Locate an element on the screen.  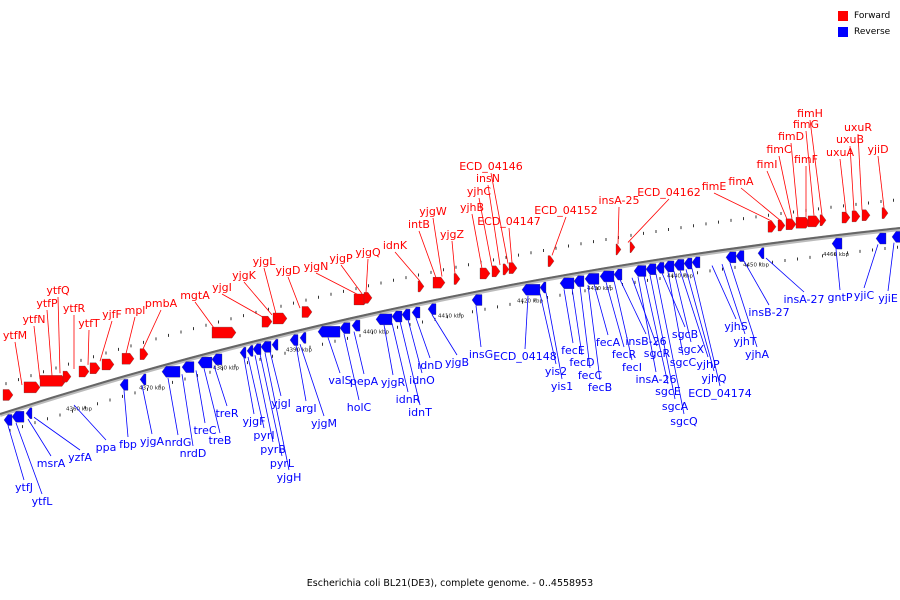
forward-gene-label: fimD is located at coordinates (791, 136).